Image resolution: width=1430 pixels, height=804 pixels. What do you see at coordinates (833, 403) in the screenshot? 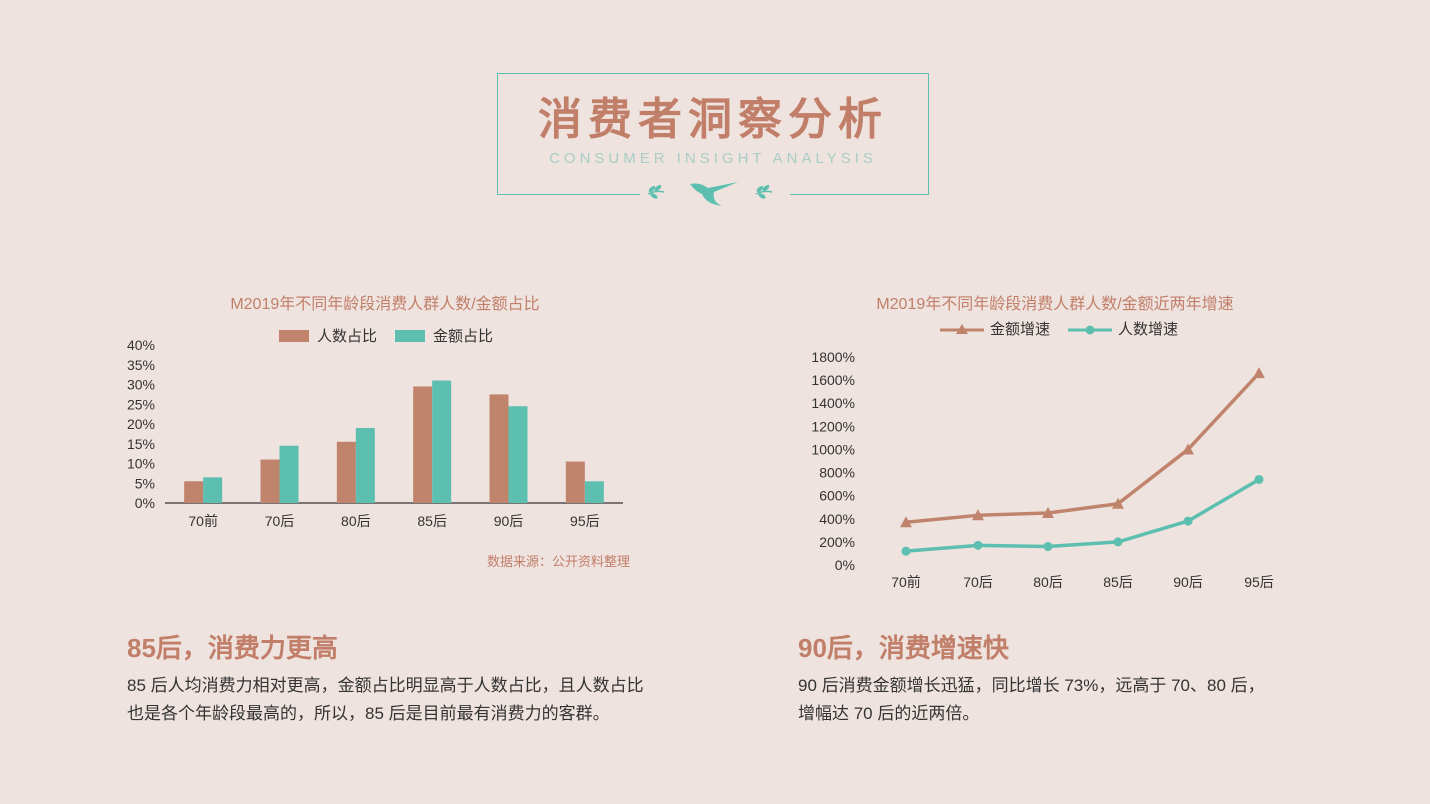
I see `y-tick-label: 1400%` at bounding box center [833, 403].